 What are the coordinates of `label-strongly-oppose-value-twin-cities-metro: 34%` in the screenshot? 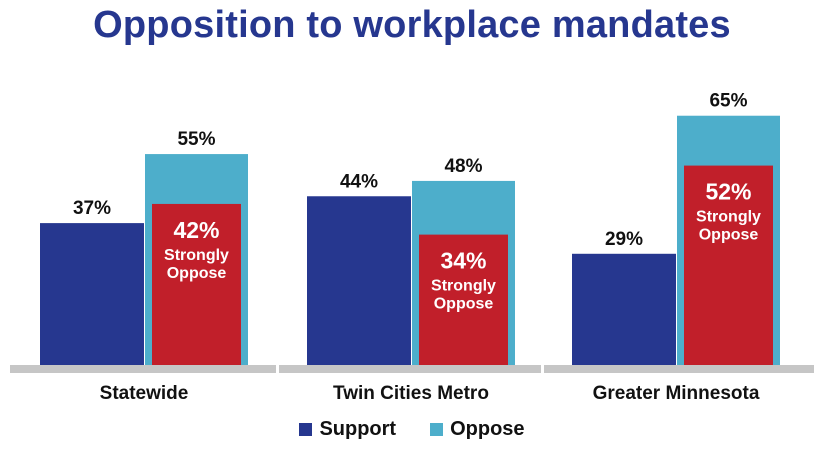 It's located at (463, 261).